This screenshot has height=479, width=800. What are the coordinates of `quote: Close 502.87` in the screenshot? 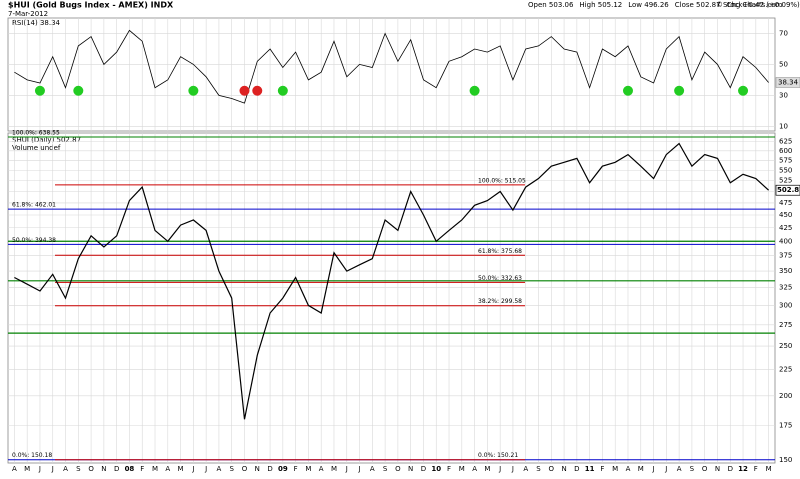 It's located at (698, 5).